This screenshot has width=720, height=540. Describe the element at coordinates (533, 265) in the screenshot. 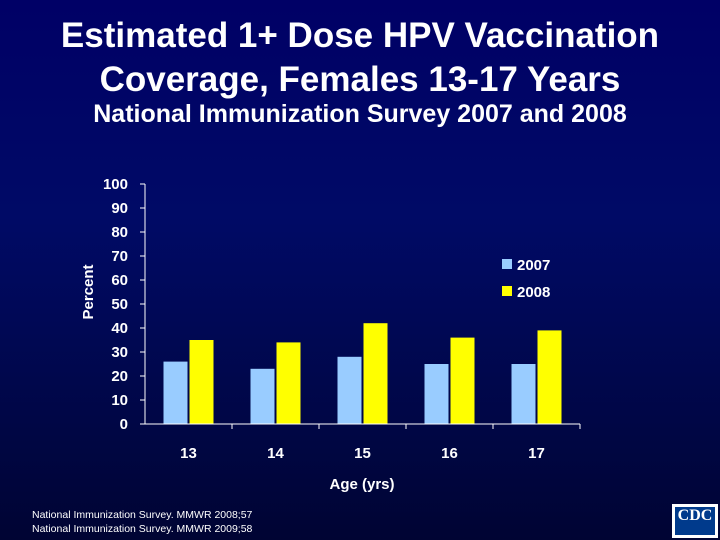

I see `legend-label-2007: 2007` at that location.